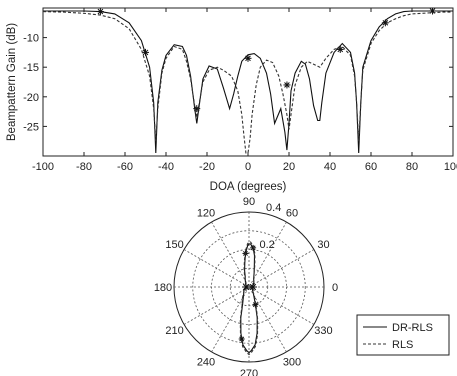 Image resolution: width=457 pixels, height=376 pixels. I want to click on x-tick-label: 20, so click(289, 167).